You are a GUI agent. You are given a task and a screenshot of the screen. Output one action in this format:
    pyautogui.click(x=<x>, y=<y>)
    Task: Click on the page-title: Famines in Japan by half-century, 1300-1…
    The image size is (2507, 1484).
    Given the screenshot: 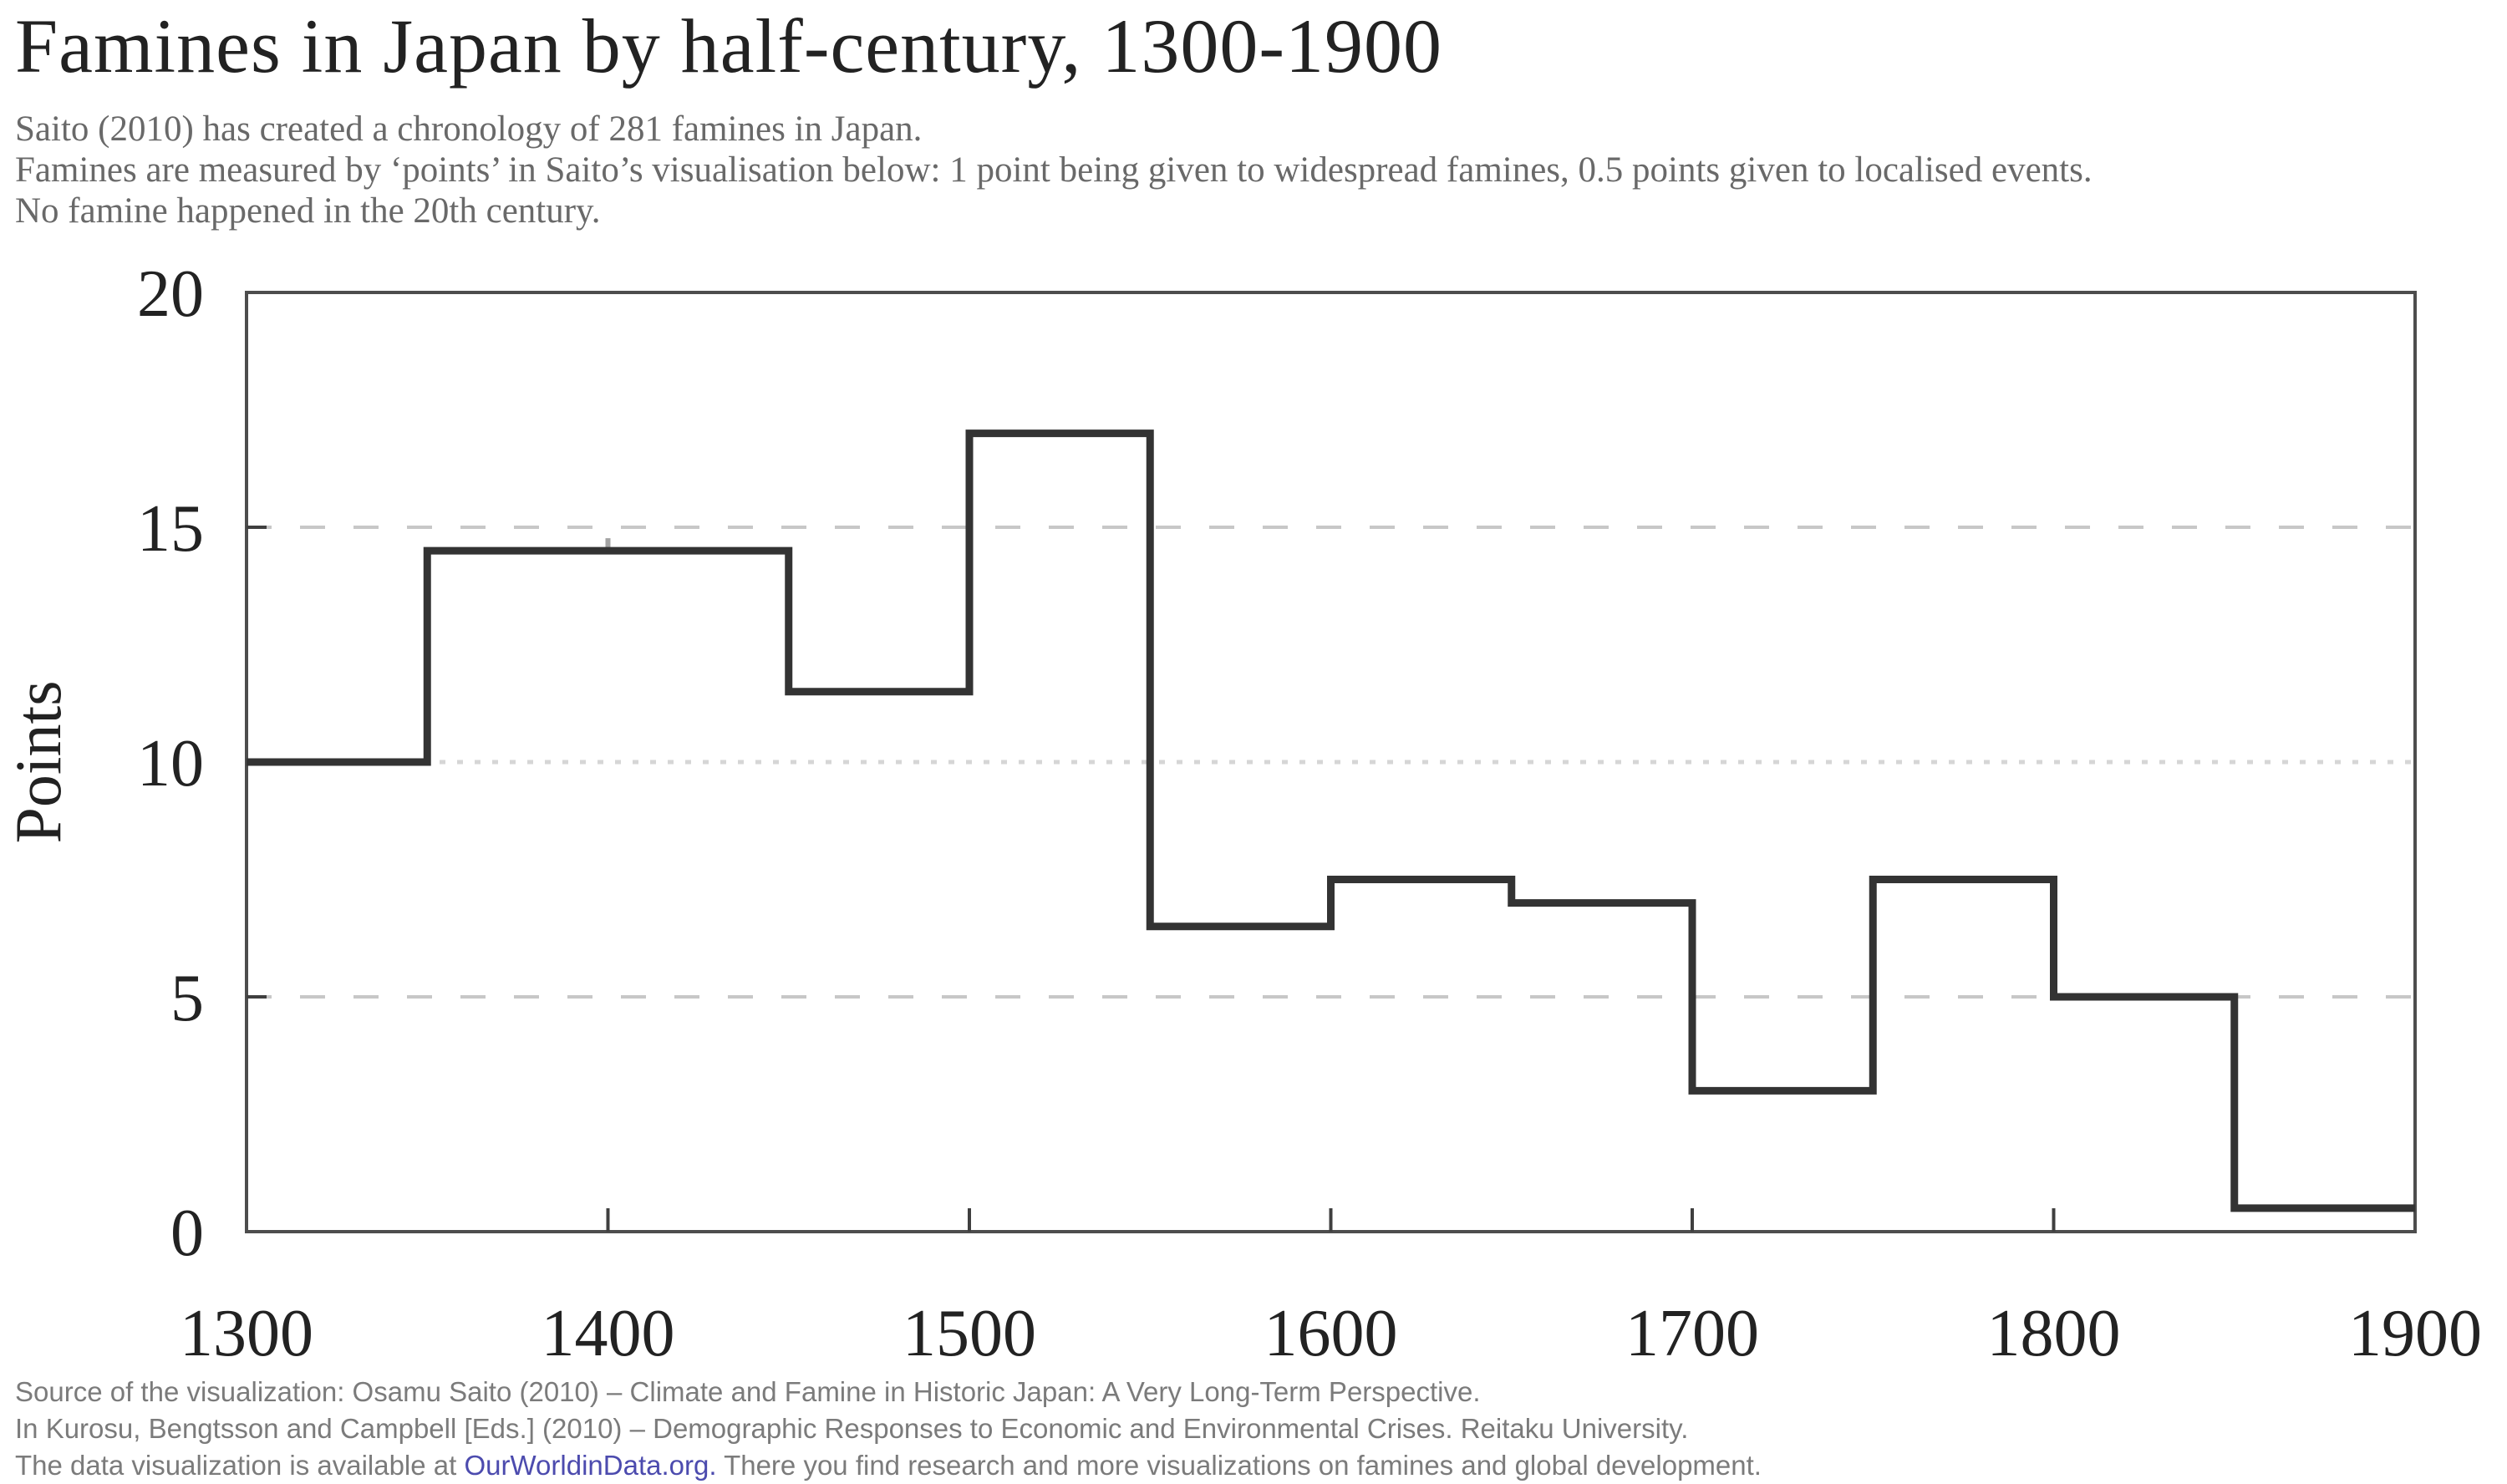 What is the action you would take?
    pyautogui.click(x=728, y=46)
    